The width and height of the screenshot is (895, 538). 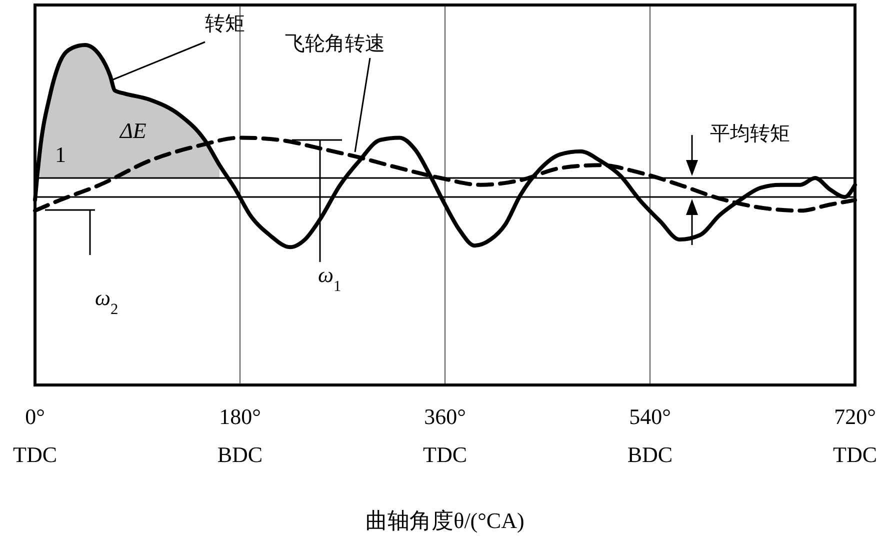 I want to click on x-tick-label: 360° TDC, so click(x=445, y=435).